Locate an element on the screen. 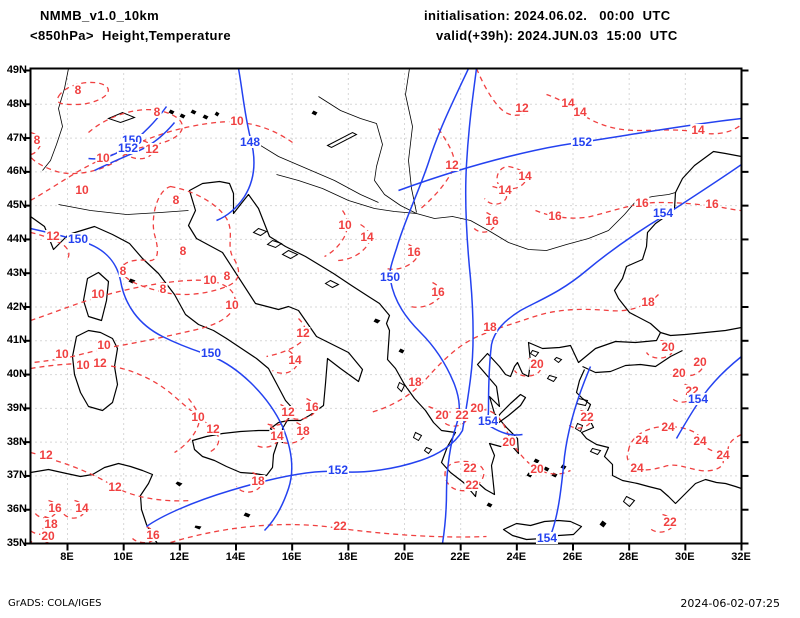 The image size is (800, 618). lat-tick-label: 39N is located at coordinates (16, 407).